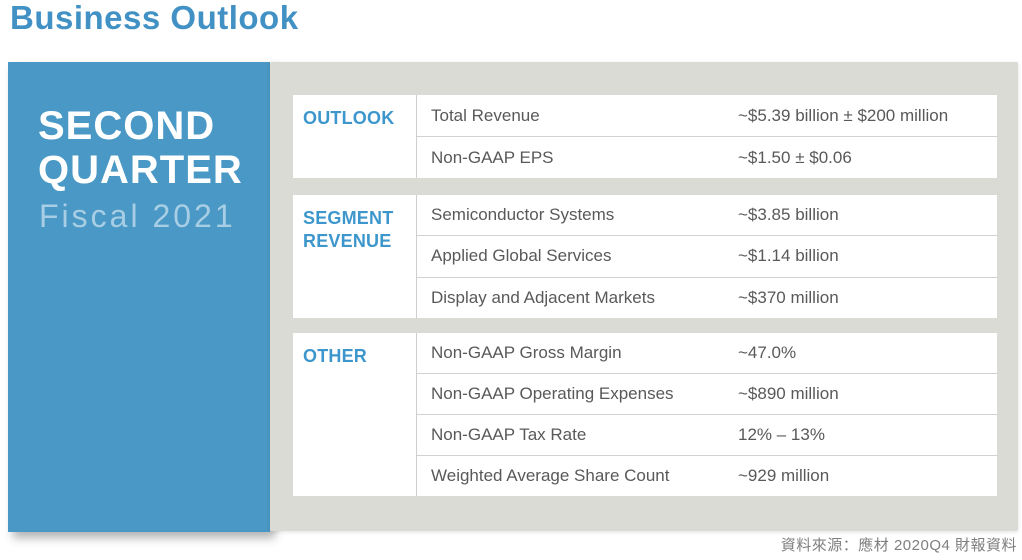 The height and width of the screenshot is (560, 1022). I want to click on row-value: ~$1.50 ± $0.06, so click(795, 157).